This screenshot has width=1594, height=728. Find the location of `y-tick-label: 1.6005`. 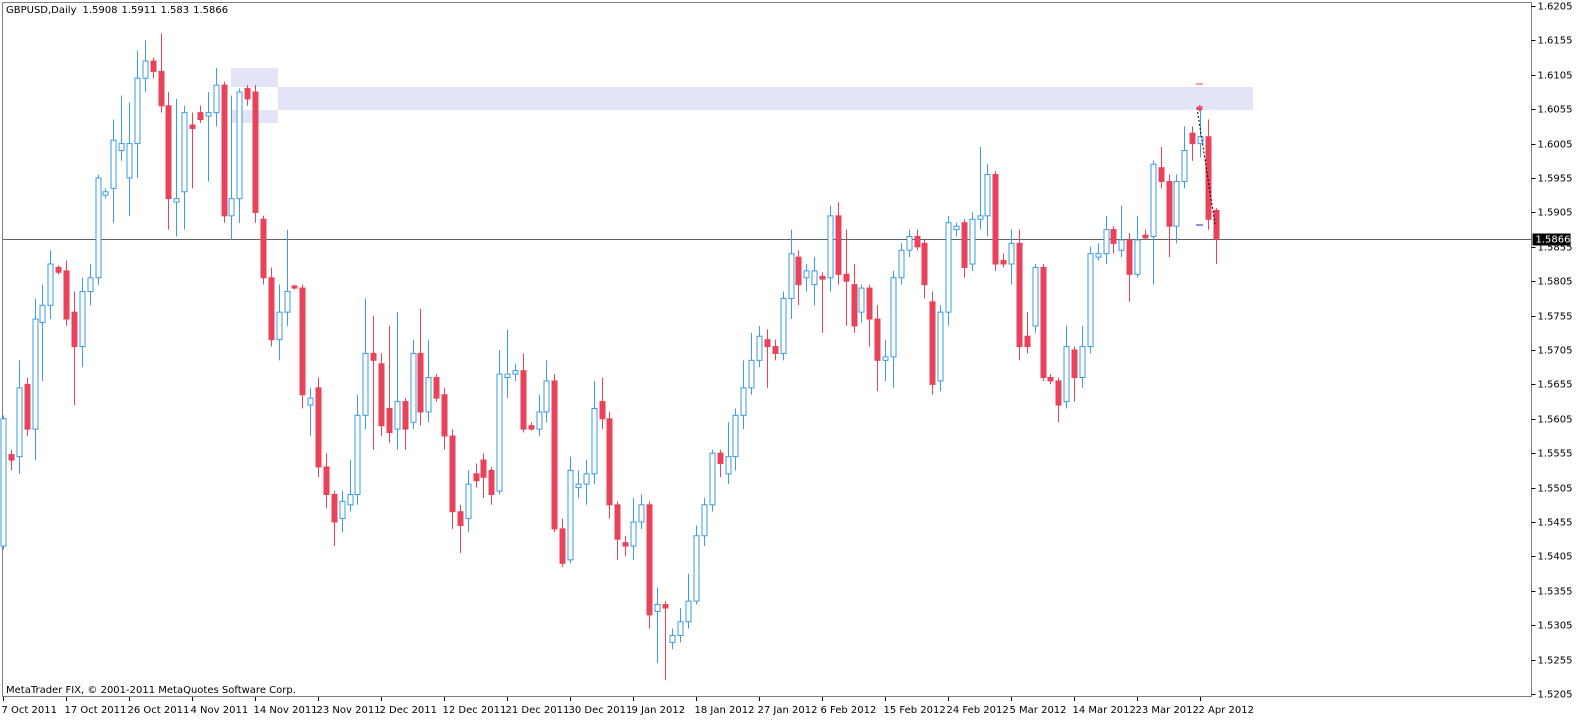

y-tick-label: 1.6005 is located at coordinates (1555, 145).